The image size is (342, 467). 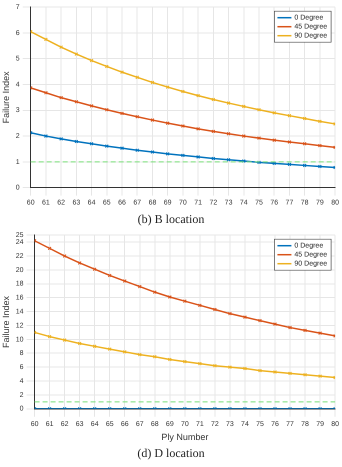 What do you see at coordinates (171, 219) in the screenshot?
I see `text: (b) B location` at bounding box center [171, 219].